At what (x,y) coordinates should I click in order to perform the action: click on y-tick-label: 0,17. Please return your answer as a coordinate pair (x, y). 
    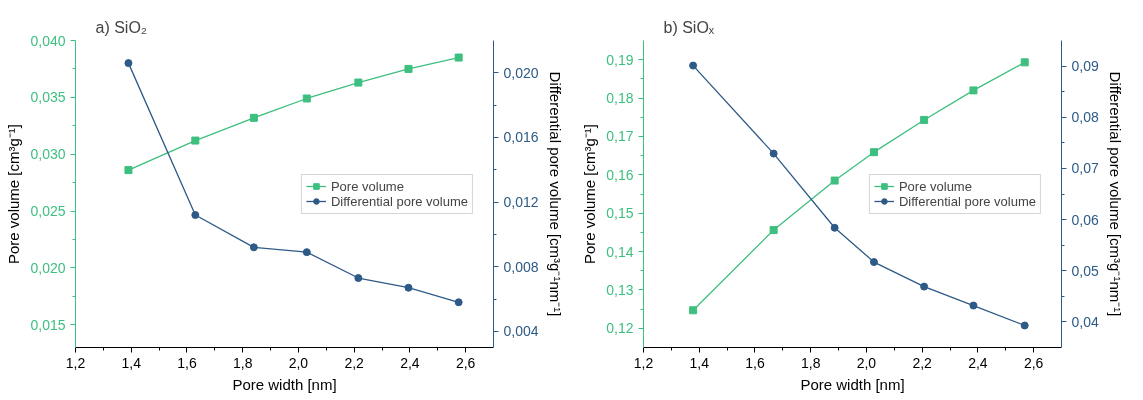
    Looking at the image, I should click on (620, 136).